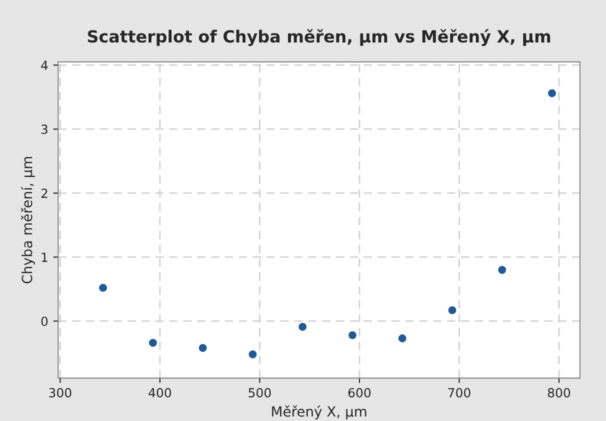 This screenshot has width=606, height=421. Describe the element at coordinates (60, 393) in the screenshot. I see `x-tick-label: 300` at that location.